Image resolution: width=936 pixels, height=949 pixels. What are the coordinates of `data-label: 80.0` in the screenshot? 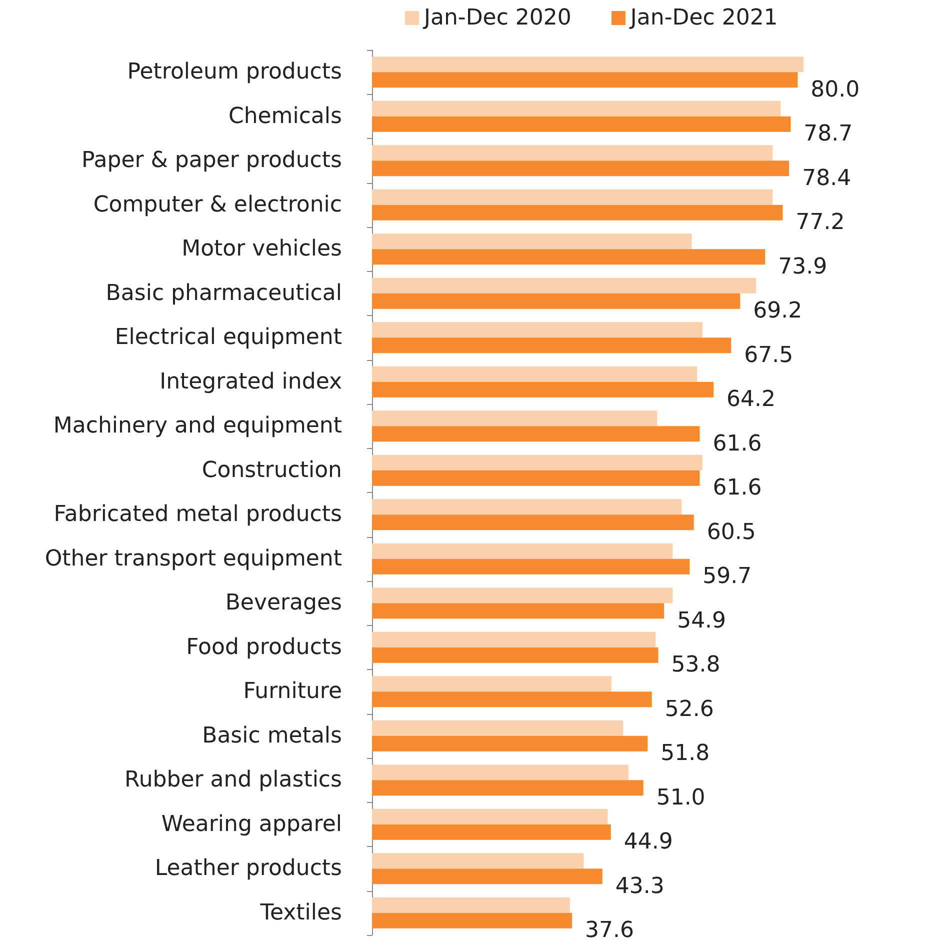 It's located at (835, 89).